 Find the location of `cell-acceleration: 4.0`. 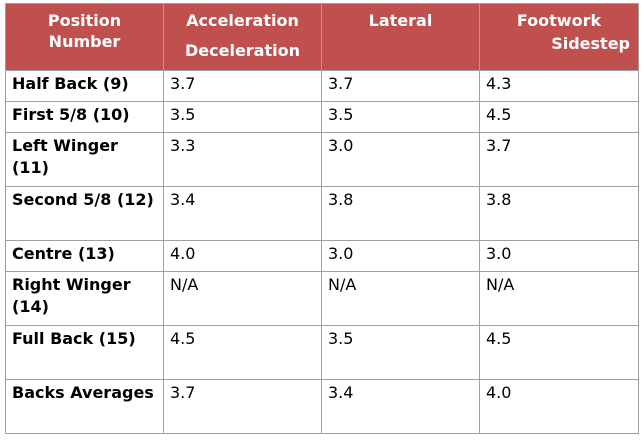

cell-acceleration: 4.0 is located at coordinates (242, 256).